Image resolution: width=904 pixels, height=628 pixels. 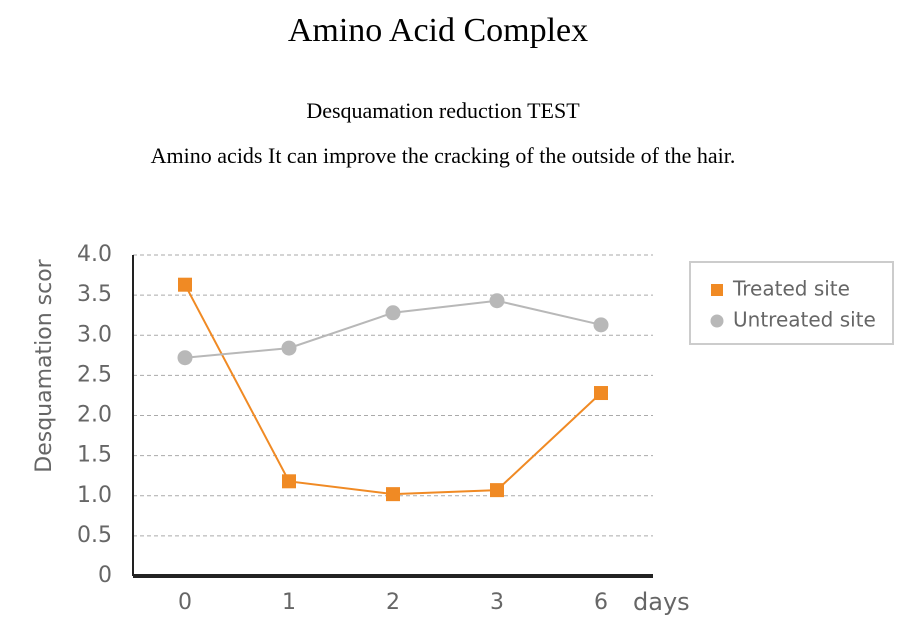 What do you see at coordinates (804, 320) in the screenshot?
I see `legend-label: Untreated site` at bounding box center [804, 320].